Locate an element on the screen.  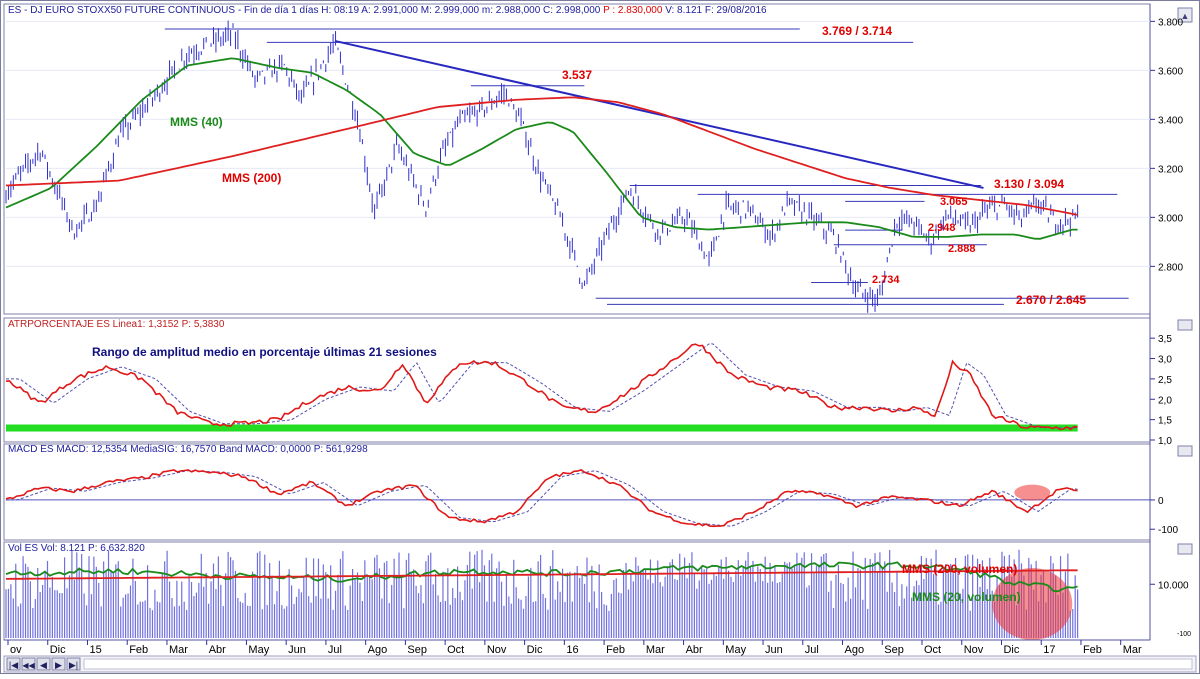
atr-ytick-label: 2,0 is located at coordinates (1165, 400).